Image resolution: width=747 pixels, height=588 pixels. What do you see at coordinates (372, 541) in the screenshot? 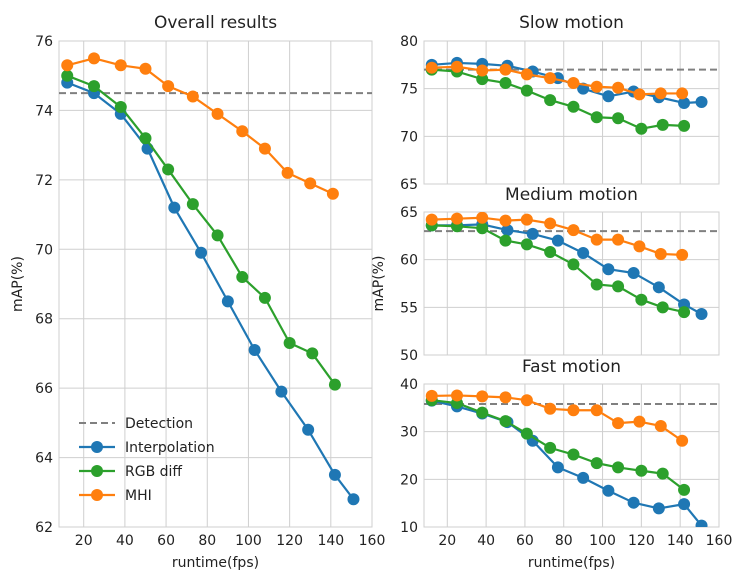
I see `x-tick-label: 160` at bounding box center [372, 541].